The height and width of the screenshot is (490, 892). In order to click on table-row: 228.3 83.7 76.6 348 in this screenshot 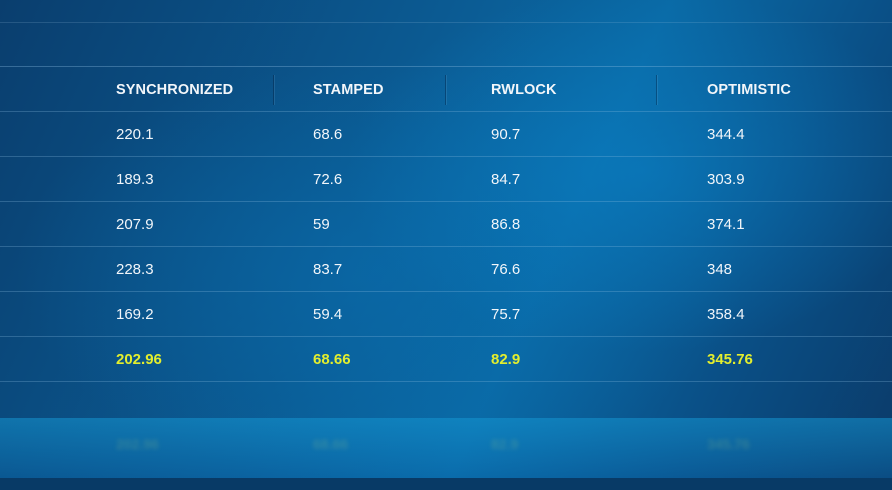, I will do `click(446, 268)`.